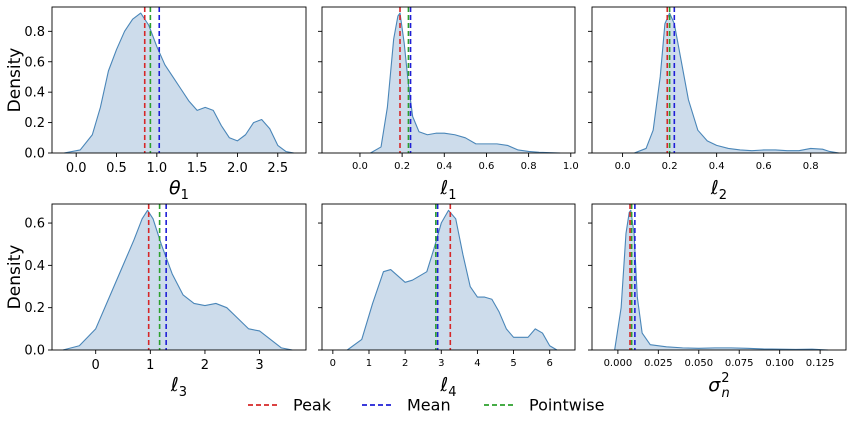  What do you see at coordinates (447, 387) in the screenshot?
I see `x-axis-label: ℓ4` at bounding box center [447, 387].